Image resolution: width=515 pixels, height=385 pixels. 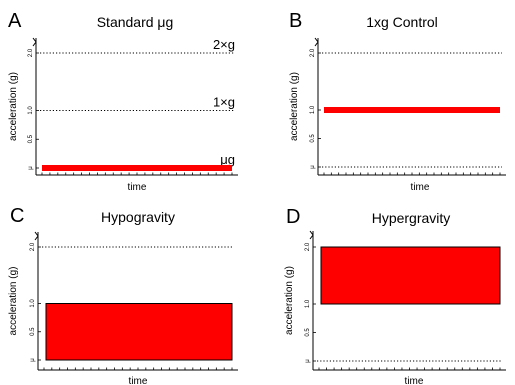 I want to click on panel-letter: C, so click(x=17, y=216).